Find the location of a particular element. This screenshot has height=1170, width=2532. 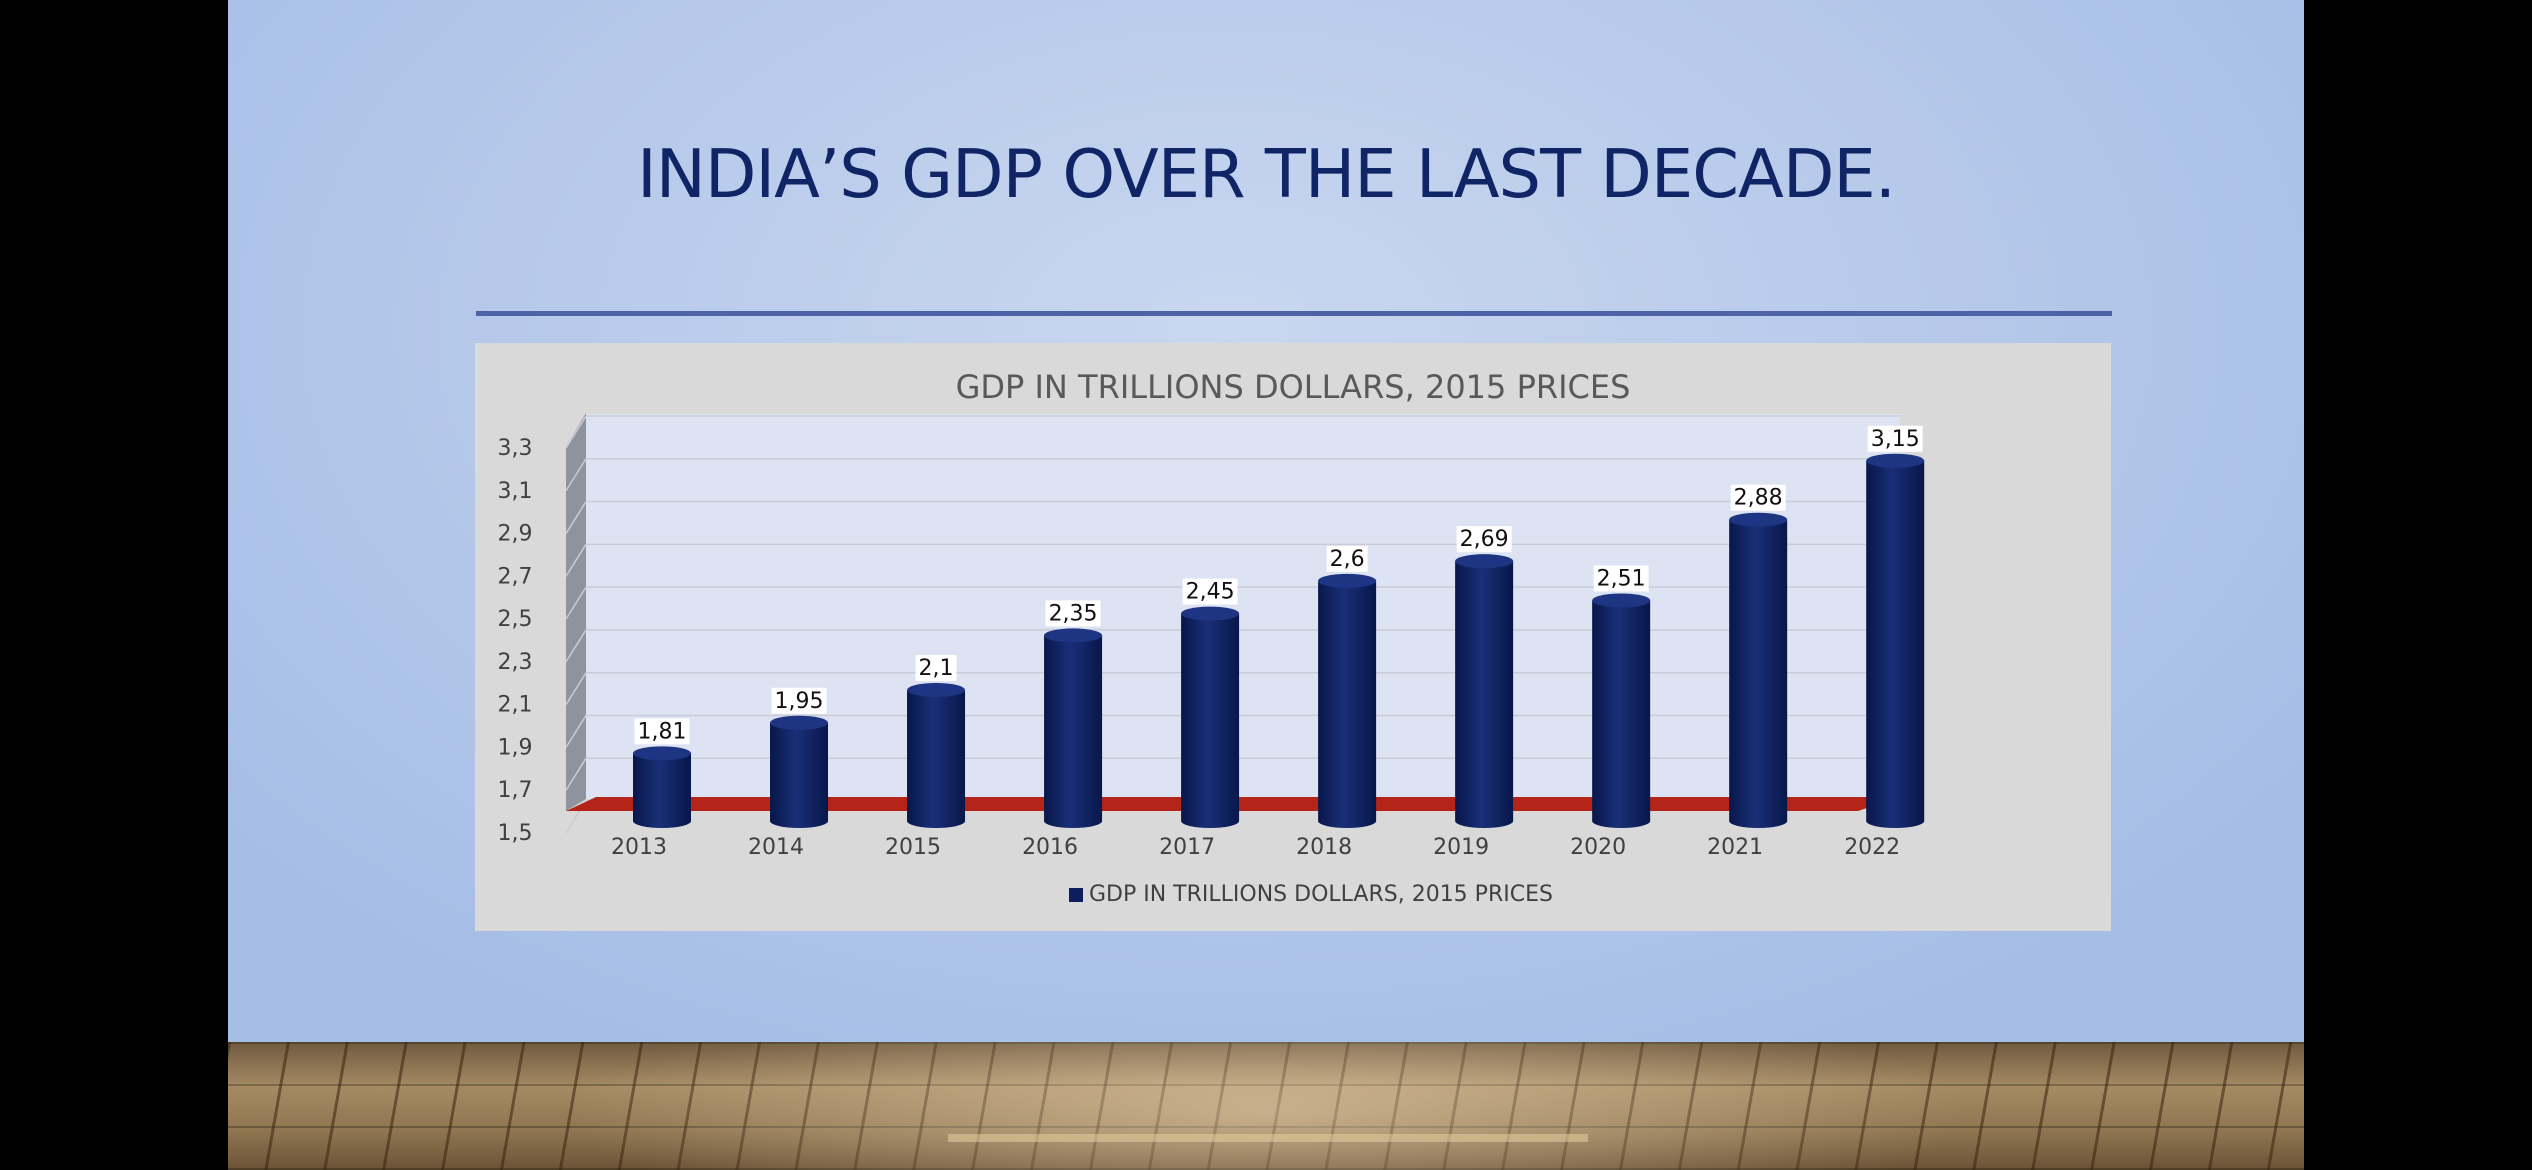

data-label: 3,15 is located at coordinates (1895, 439).